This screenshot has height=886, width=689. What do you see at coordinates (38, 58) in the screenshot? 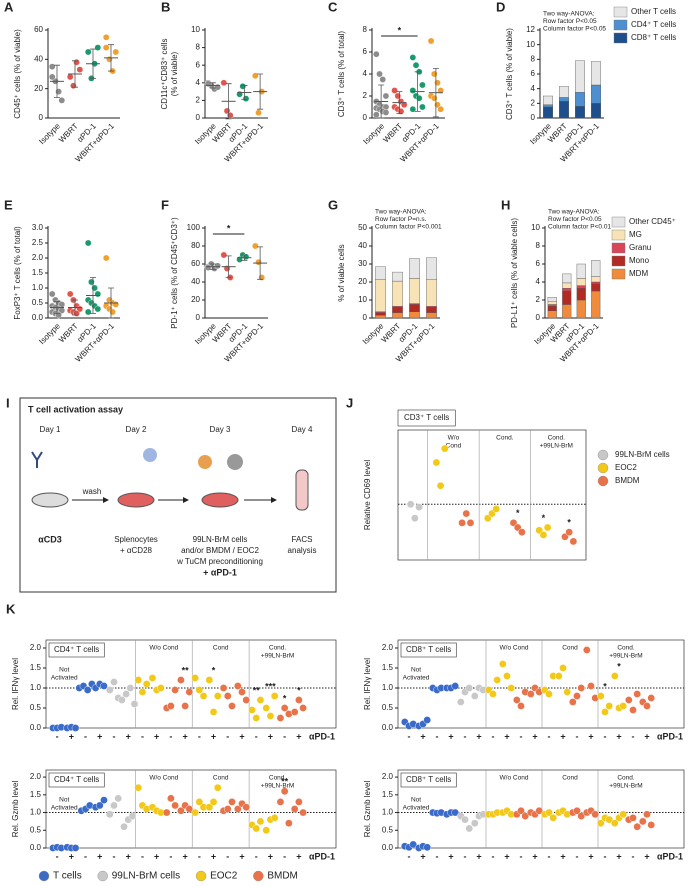
I see `y-tick-label: 40` at bounding box center [38, 58].